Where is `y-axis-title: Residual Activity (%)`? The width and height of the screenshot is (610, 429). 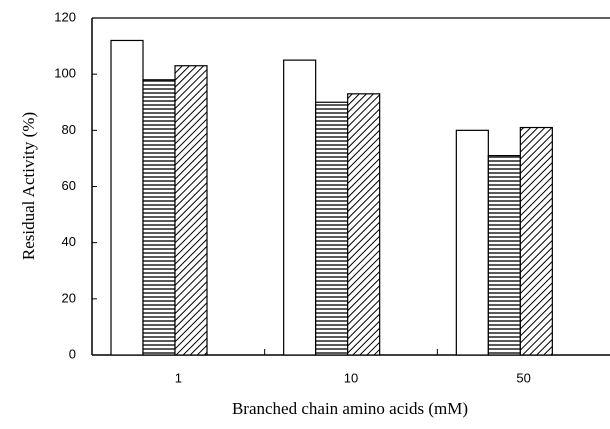 y-axis-title: Residual Activity (%) is located at coordinates (28, 186).